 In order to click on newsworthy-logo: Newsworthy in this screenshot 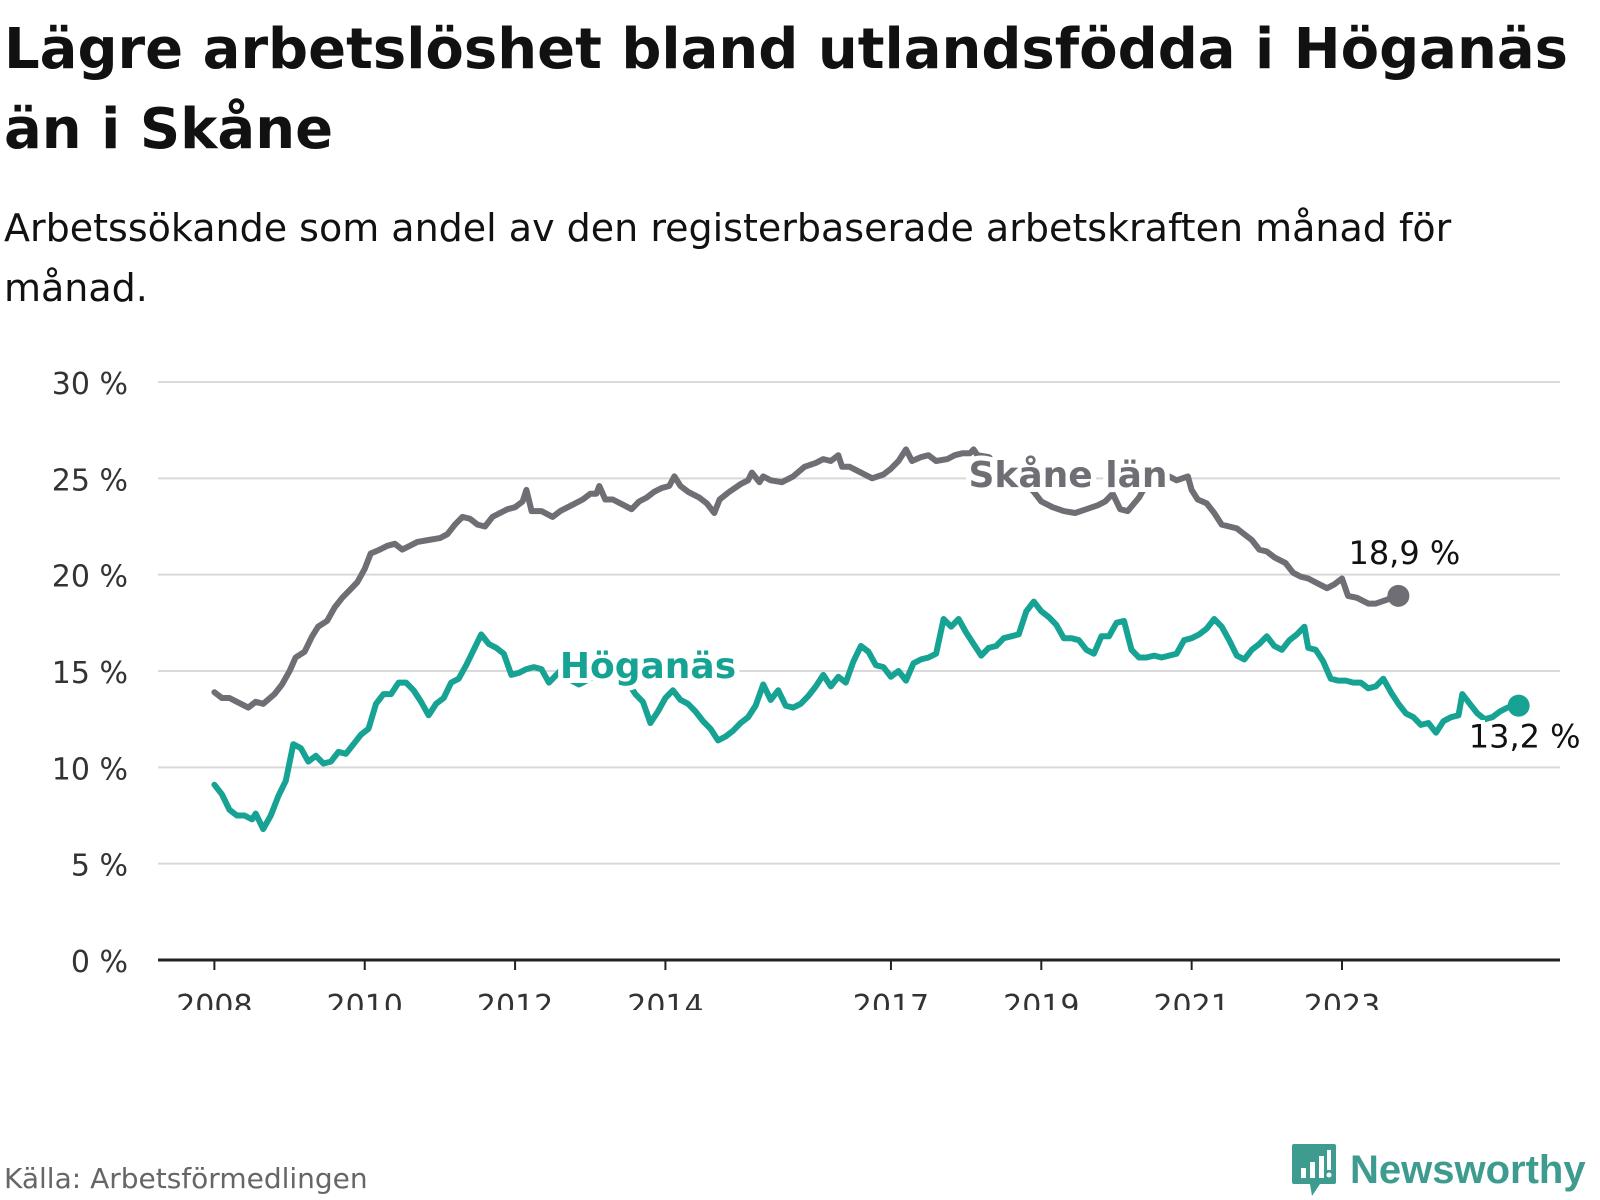, I will do `click(1438, 1170)`.